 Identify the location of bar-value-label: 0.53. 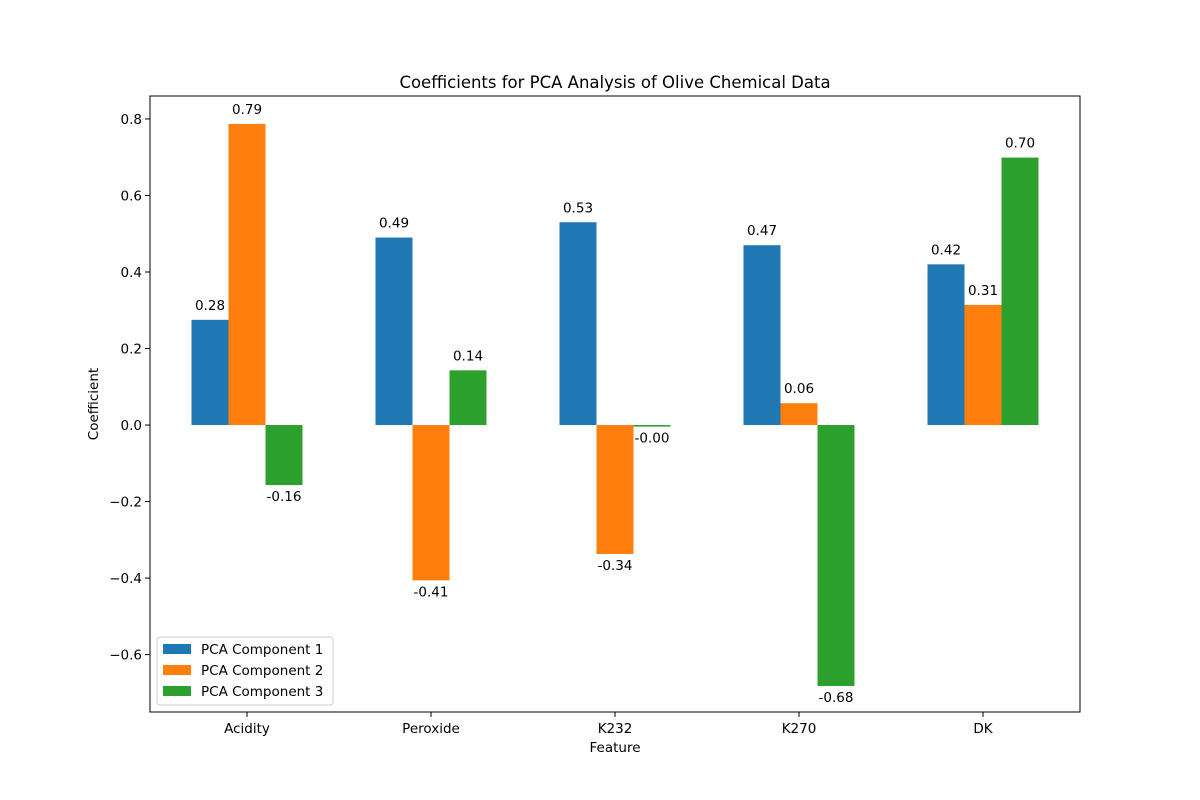
(578, 208).